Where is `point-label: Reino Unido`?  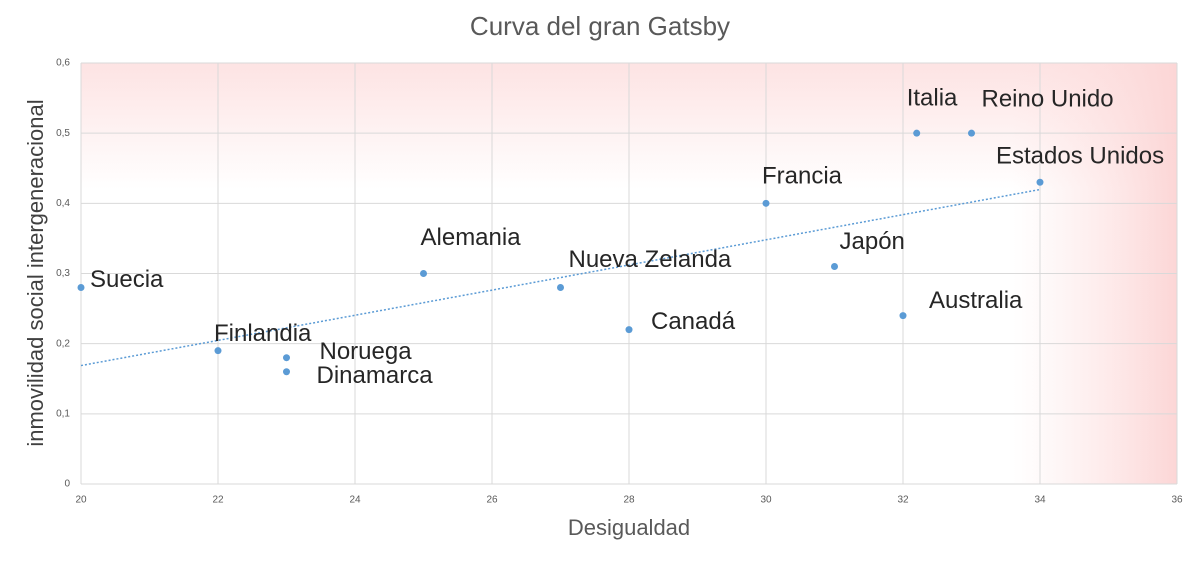
point-label: Reino Unido is located at coordinates (1048, 99).